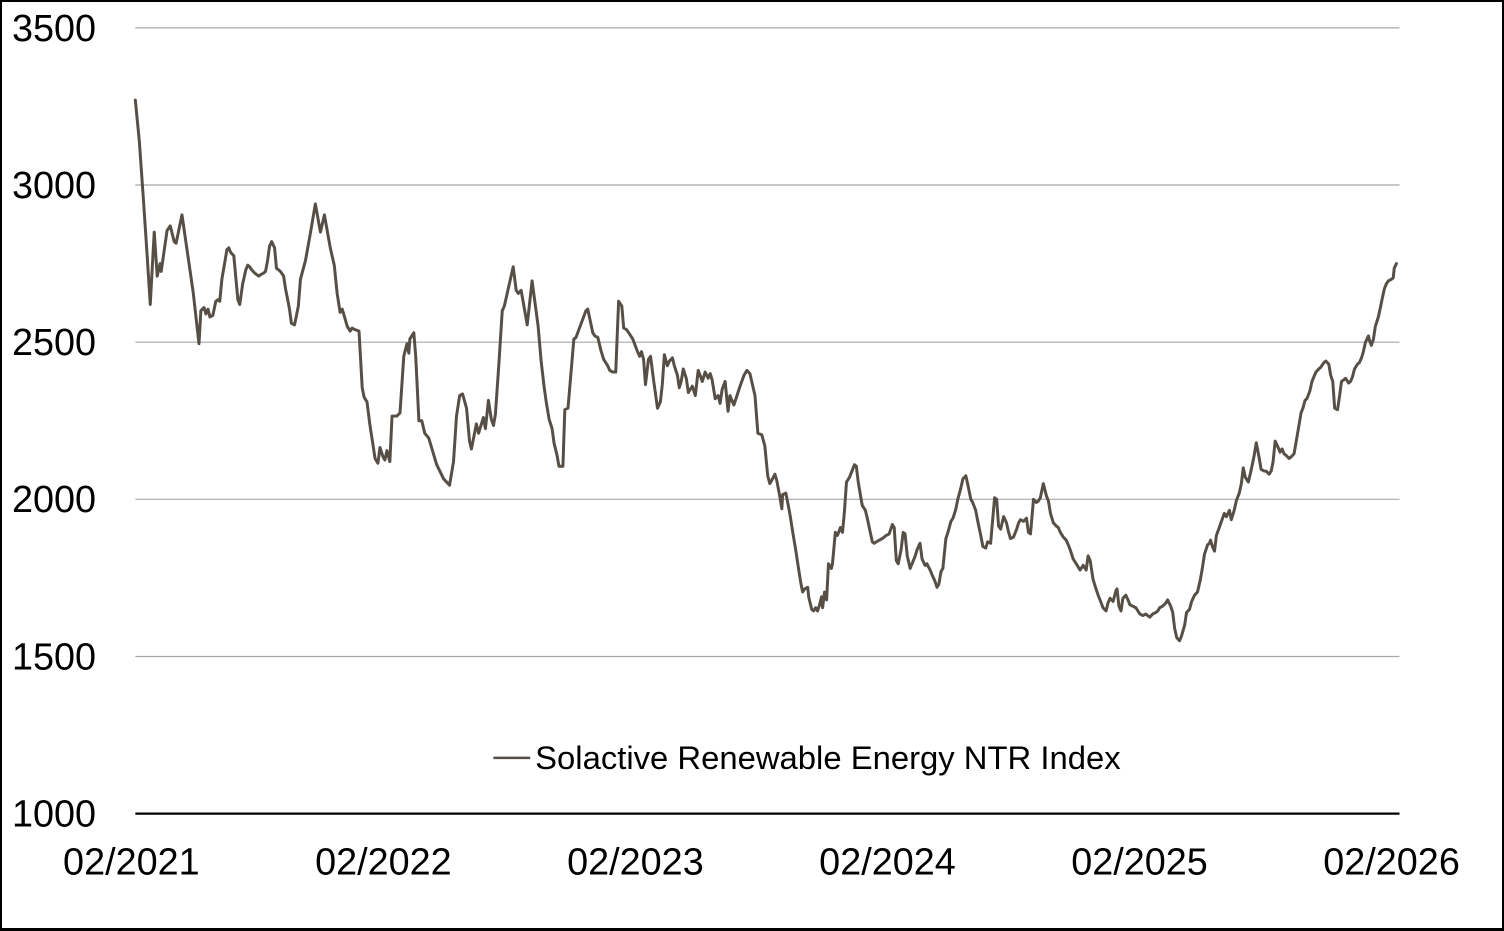  I want to click on x-tick-label: 02/2023, so click(635, 862).